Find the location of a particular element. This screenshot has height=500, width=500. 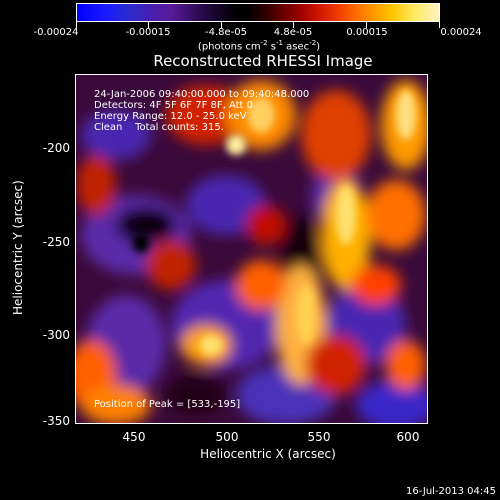

x-tick-label: 550 is located at coordinates (319, 437).